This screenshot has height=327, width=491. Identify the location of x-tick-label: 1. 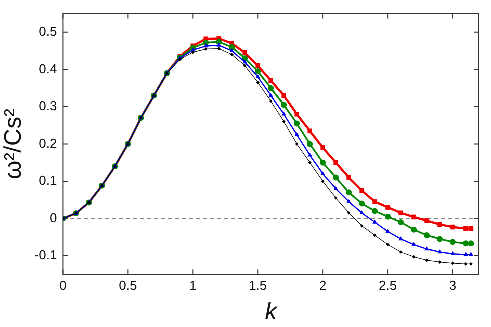
(193, 285).